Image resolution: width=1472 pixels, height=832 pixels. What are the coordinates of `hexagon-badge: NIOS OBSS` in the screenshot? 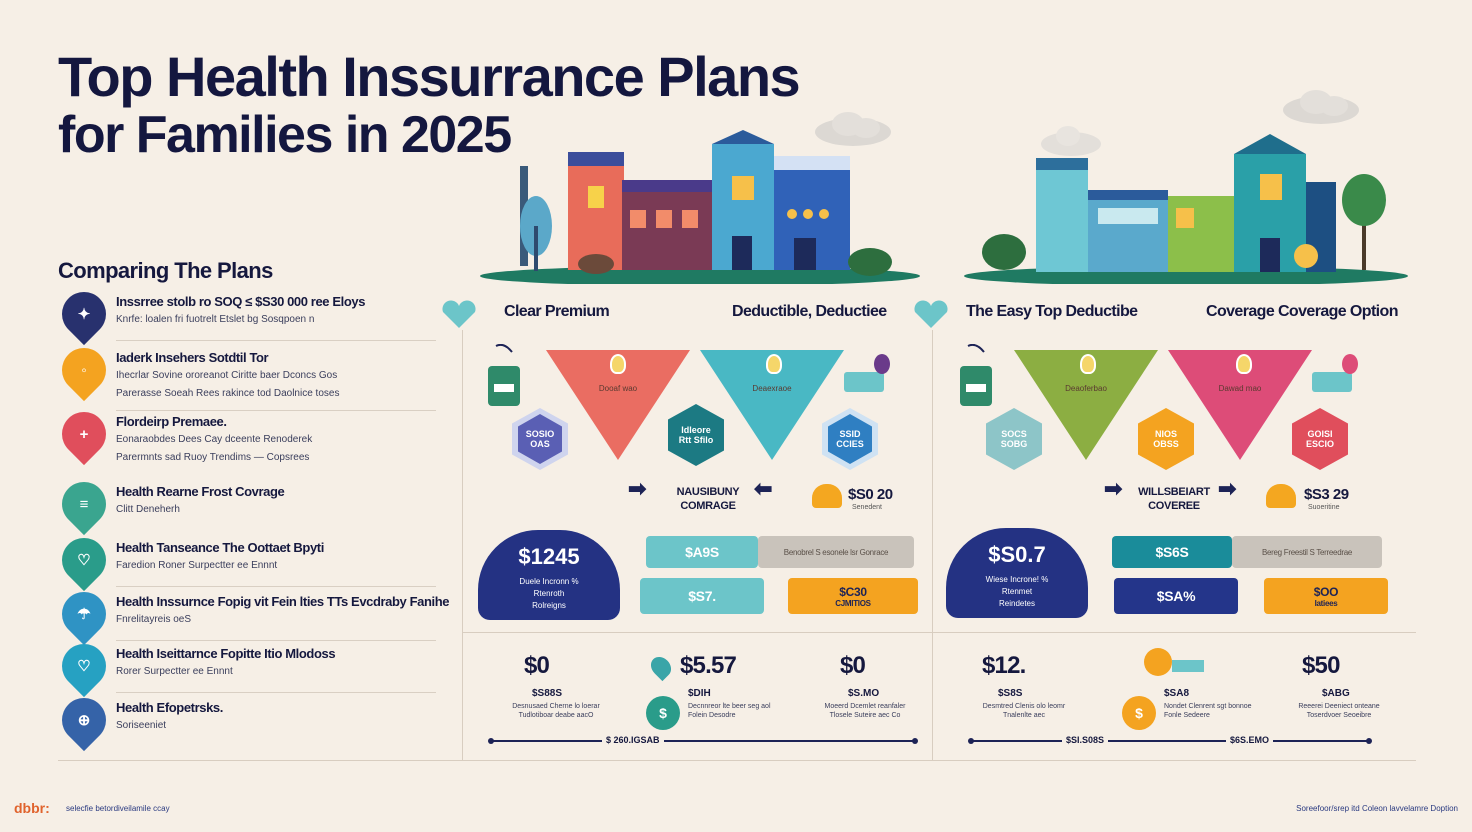 It's located at (1166, 439).